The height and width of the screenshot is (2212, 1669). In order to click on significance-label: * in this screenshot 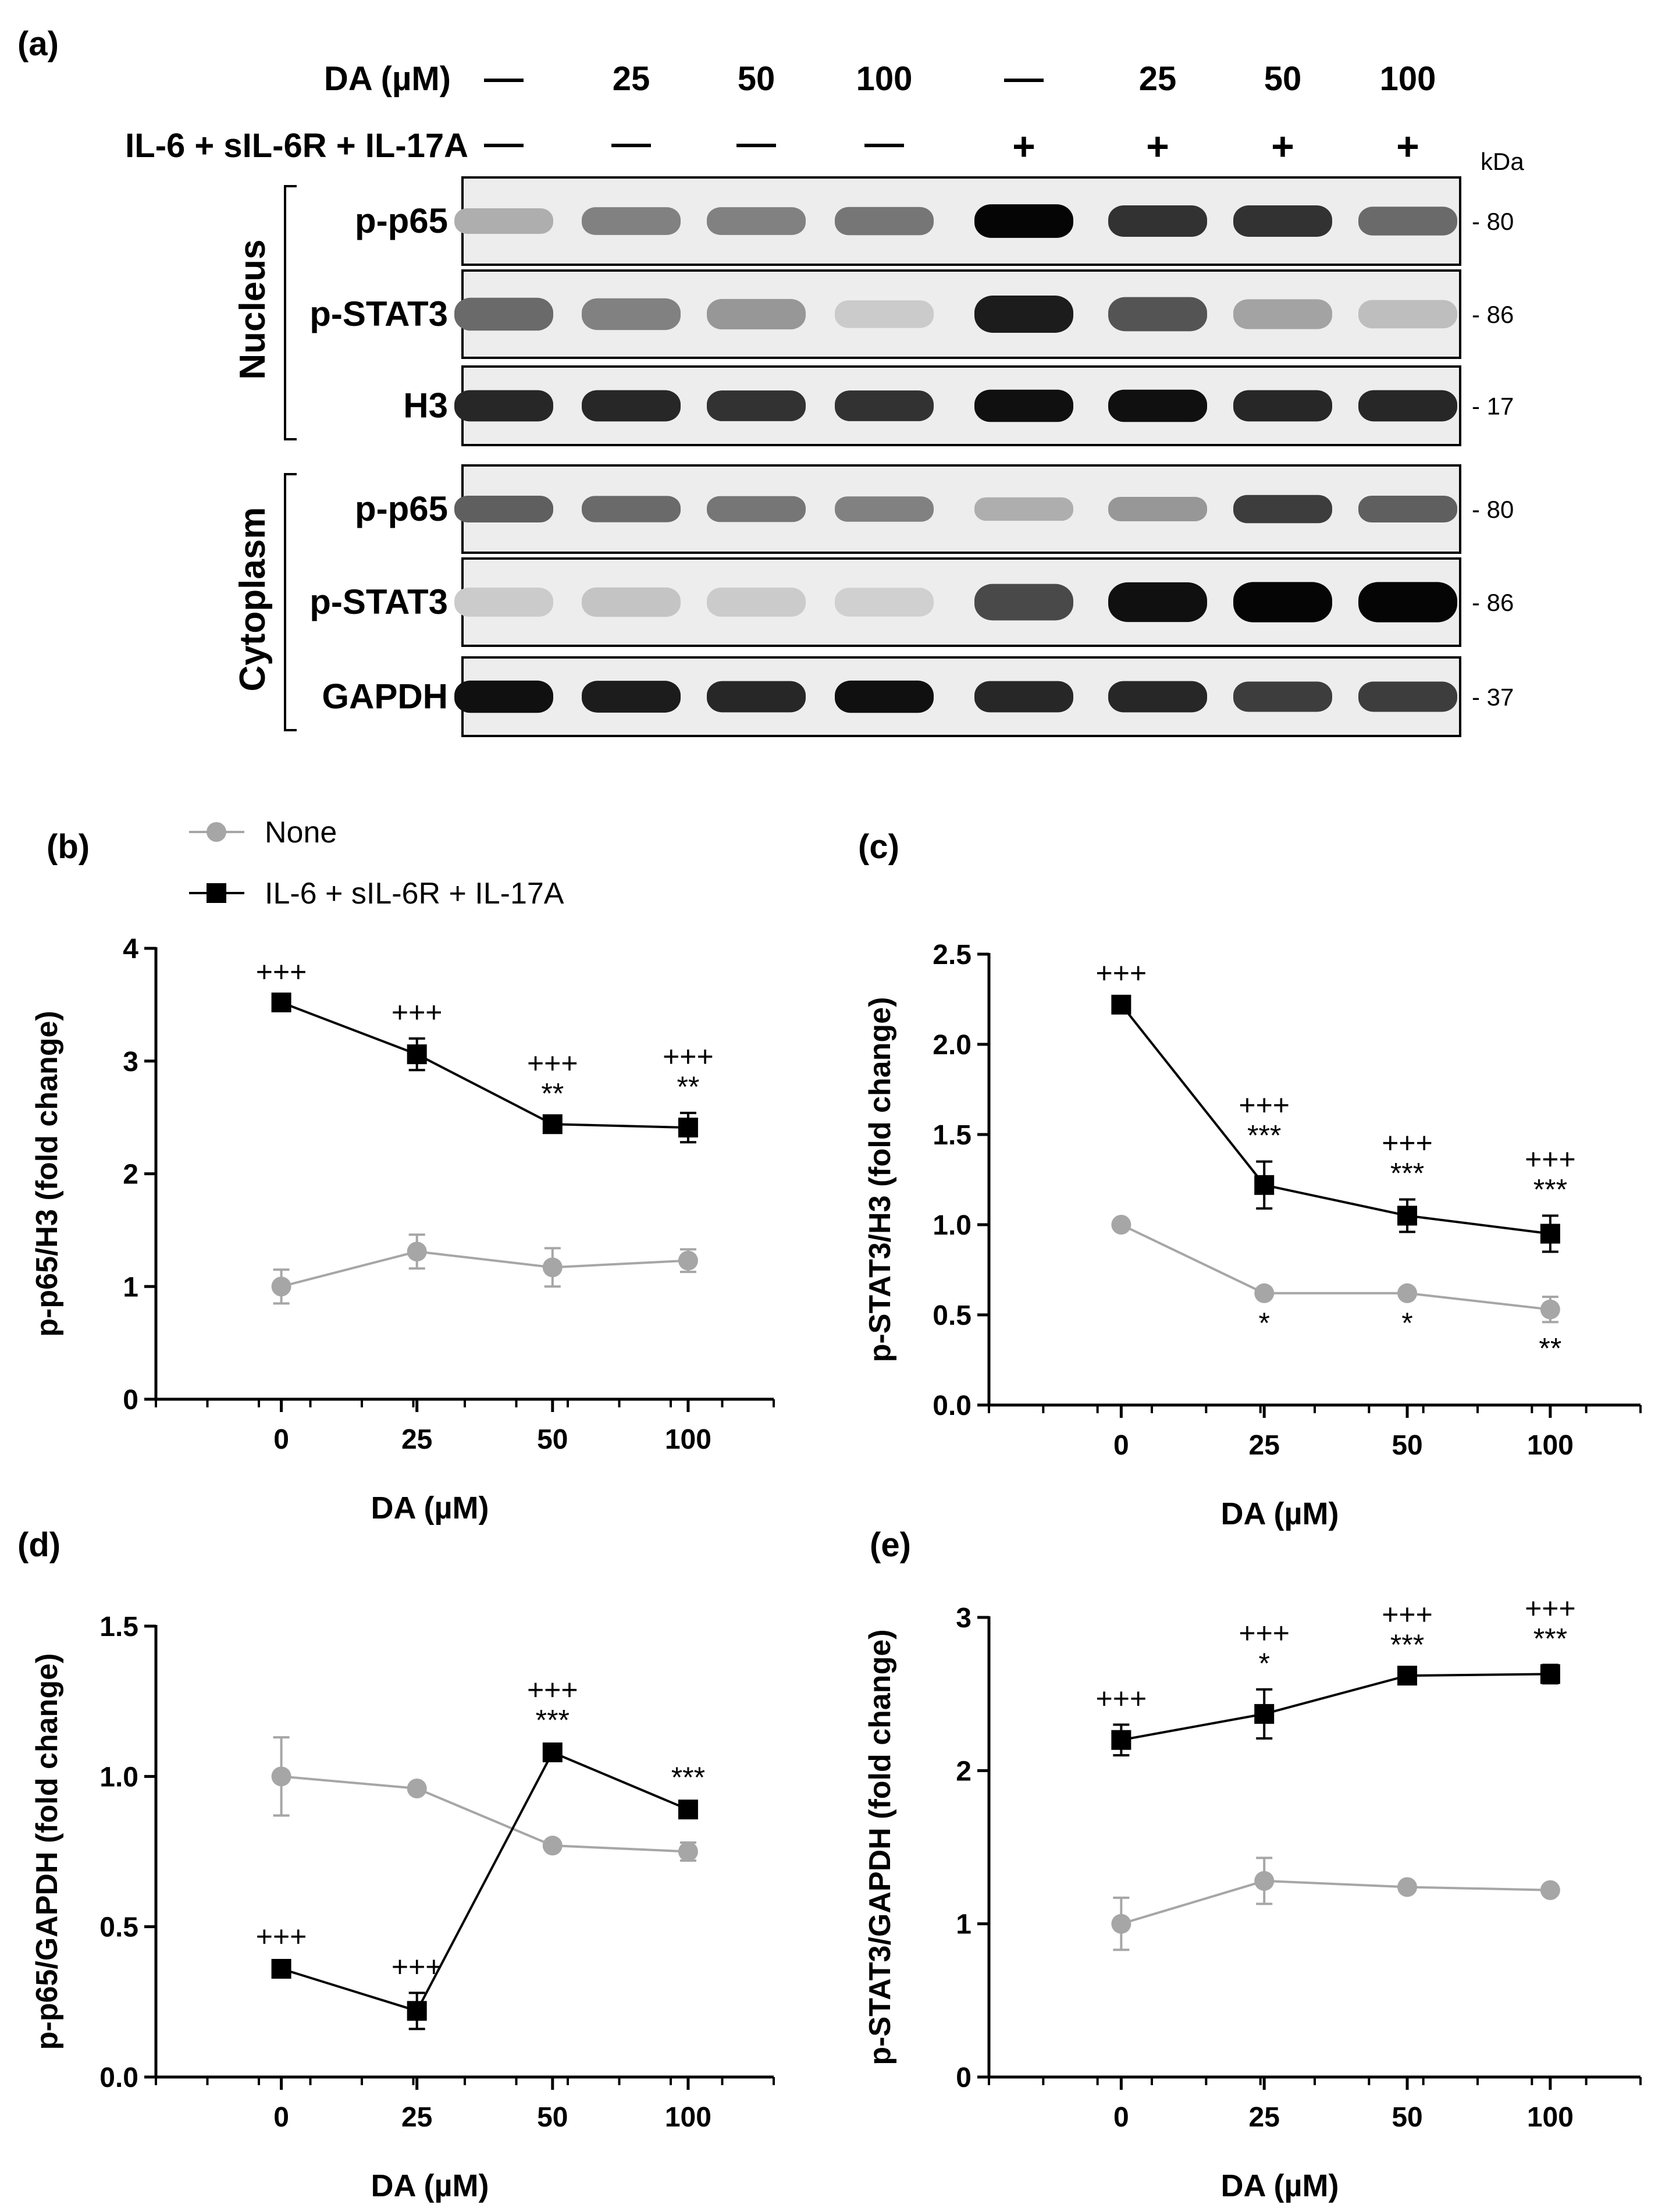, I will do `click(1406, 1323)`.